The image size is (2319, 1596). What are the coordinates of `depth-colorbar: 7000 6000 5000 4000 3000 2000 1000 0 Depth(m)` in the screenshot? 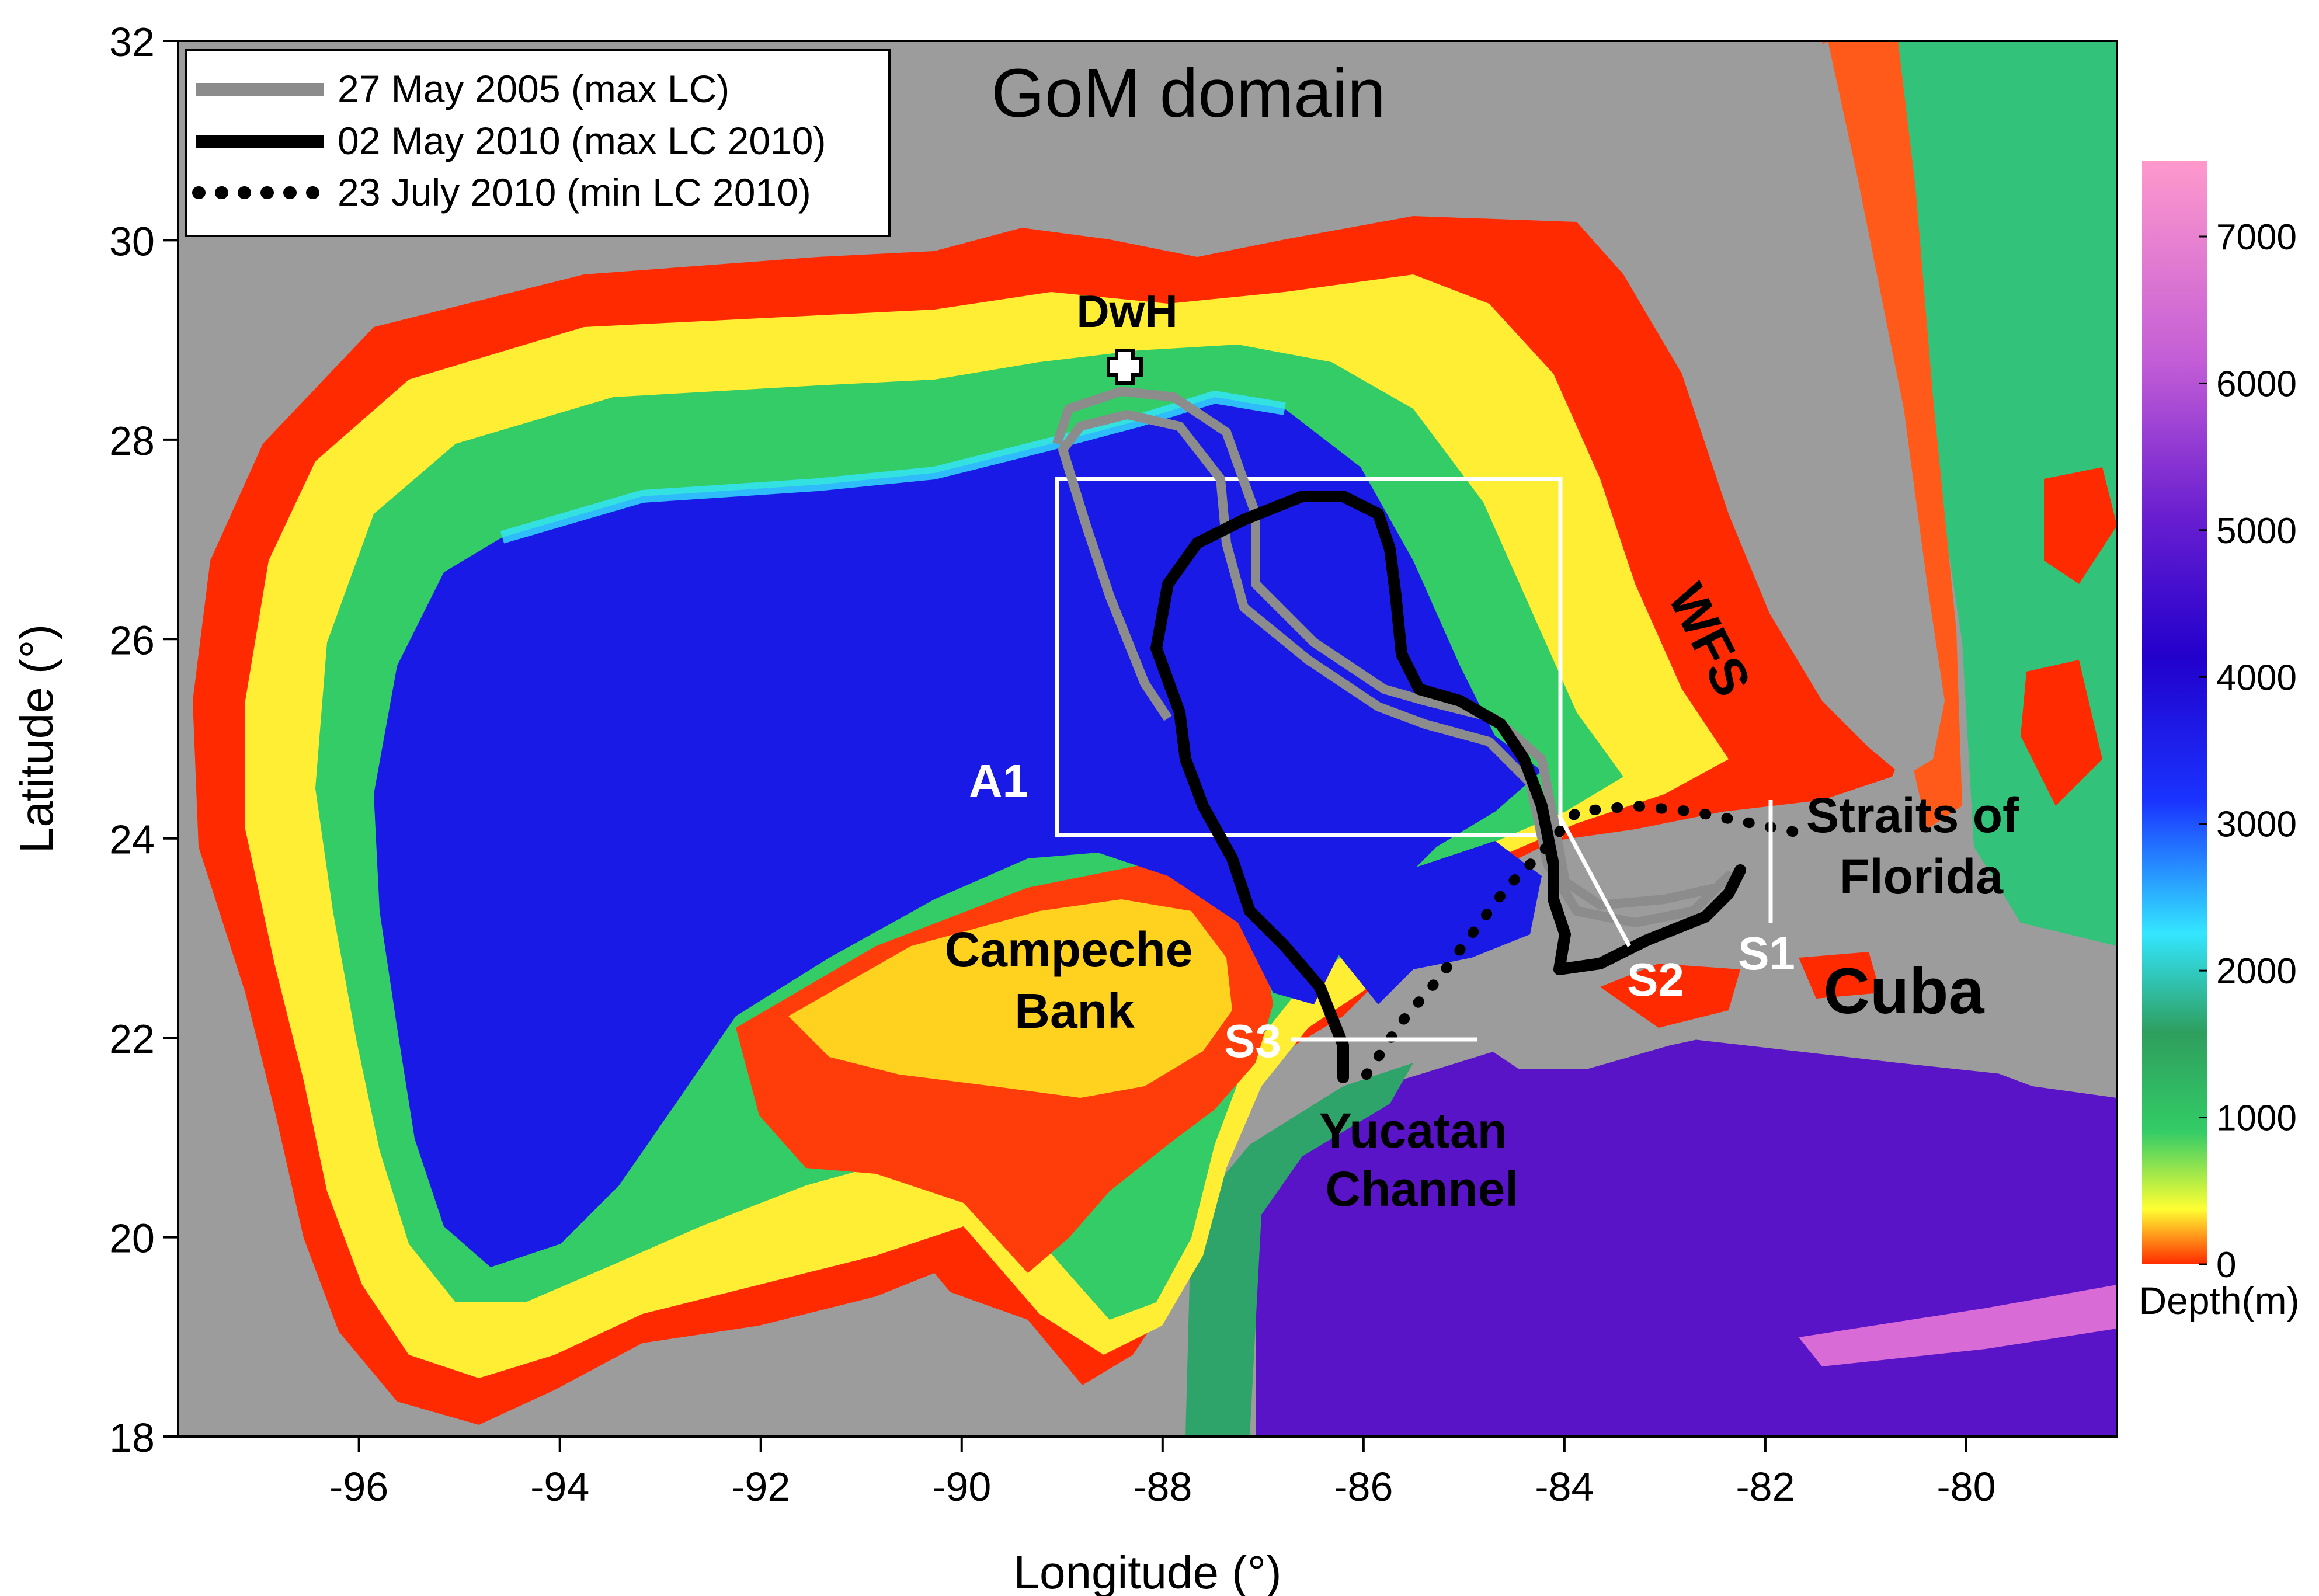 It's located at (2219, 741).